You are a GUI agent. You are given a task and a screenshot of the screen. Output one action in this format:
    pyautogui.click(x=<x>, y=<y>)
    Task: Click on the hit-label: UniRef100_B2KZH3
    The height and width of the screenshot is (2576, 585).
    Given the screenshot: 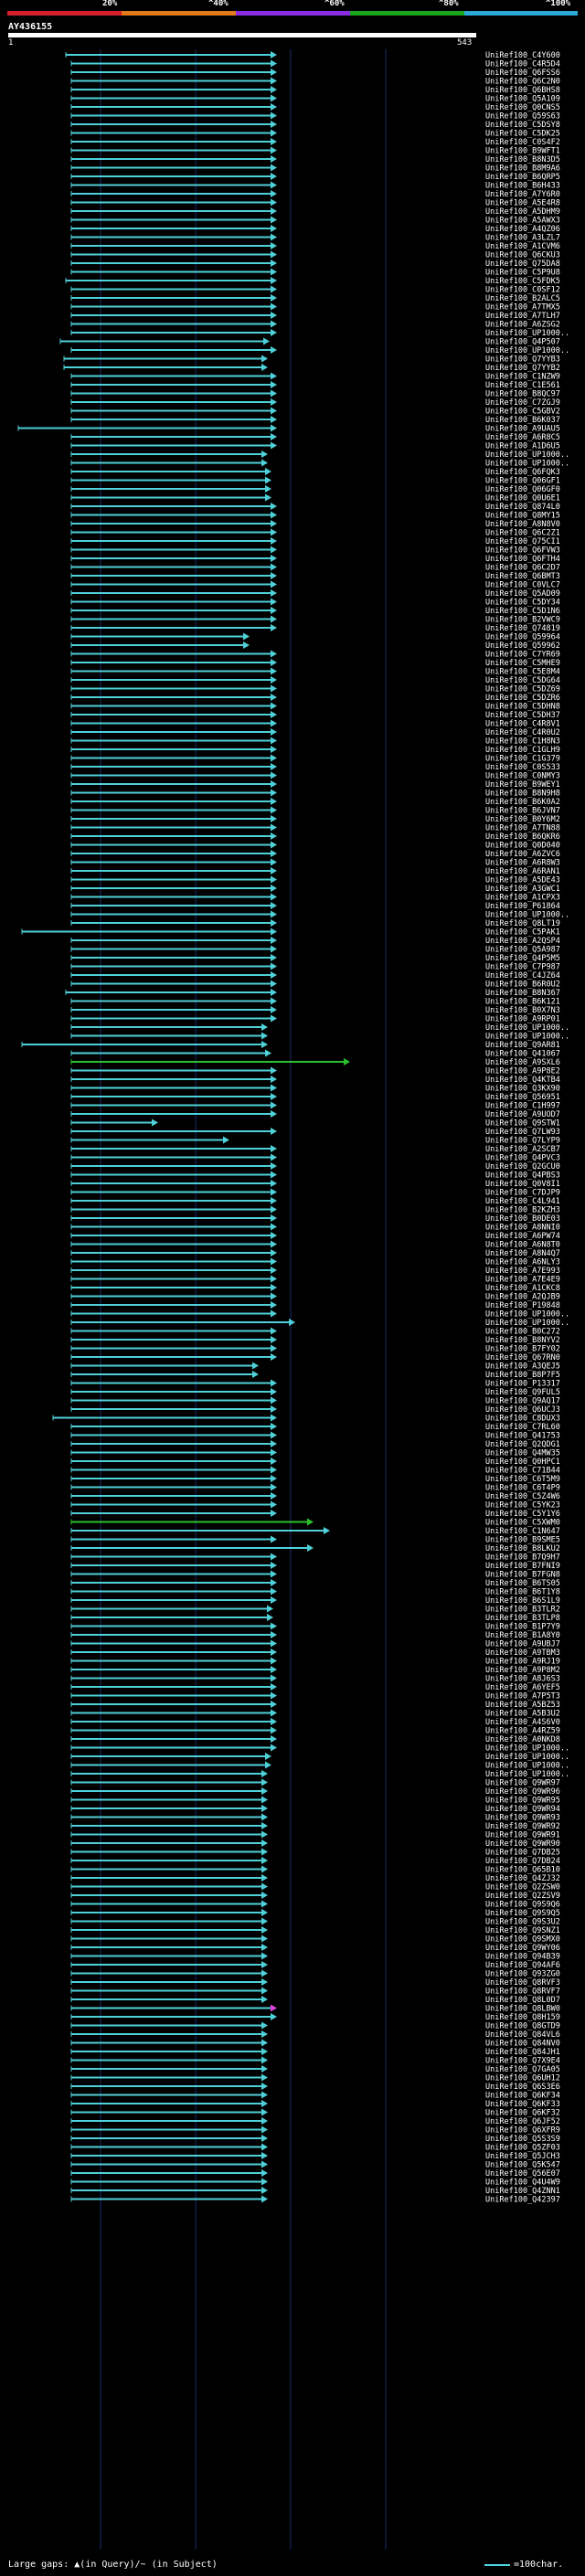 What is the action you would take?
    pyautogui.click(x=522, y=1210)
    